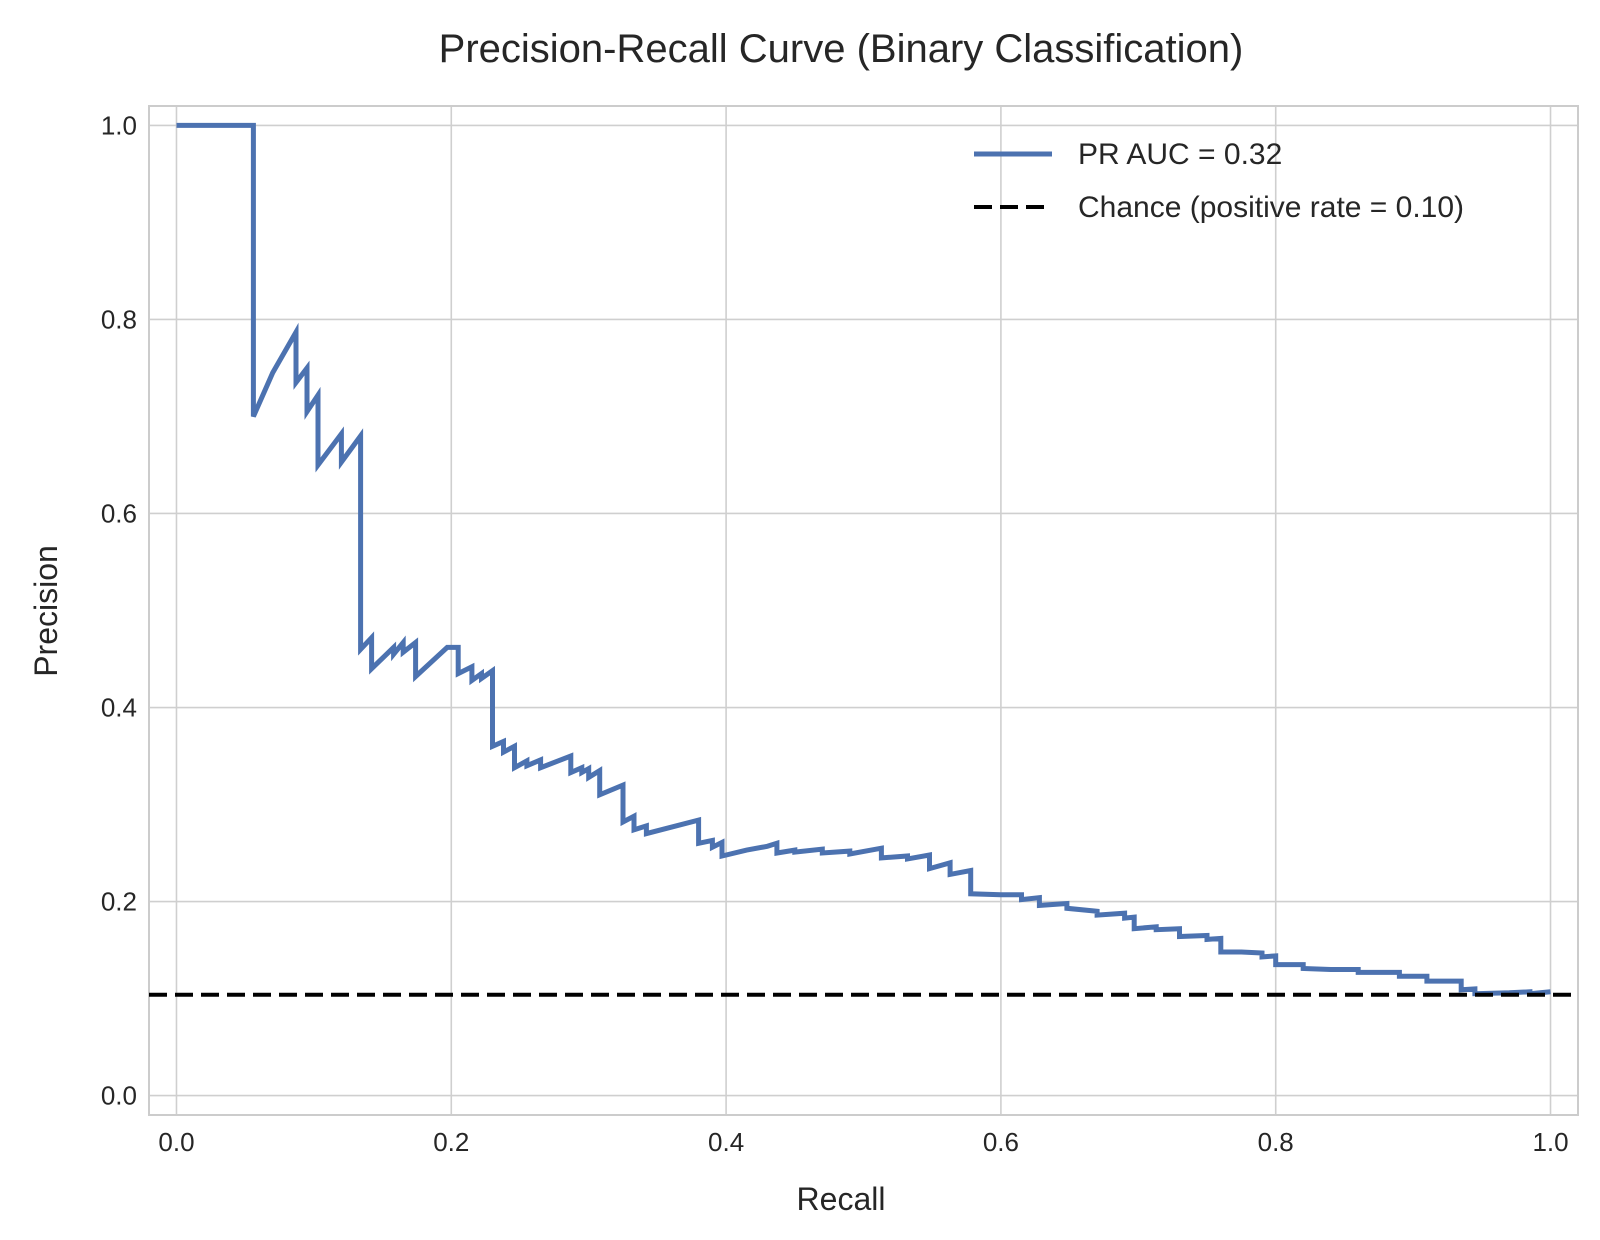 The width and height of the screenshot is (1600, 1240). I want to click on y-axis-label: Precision, so click(46, 611).